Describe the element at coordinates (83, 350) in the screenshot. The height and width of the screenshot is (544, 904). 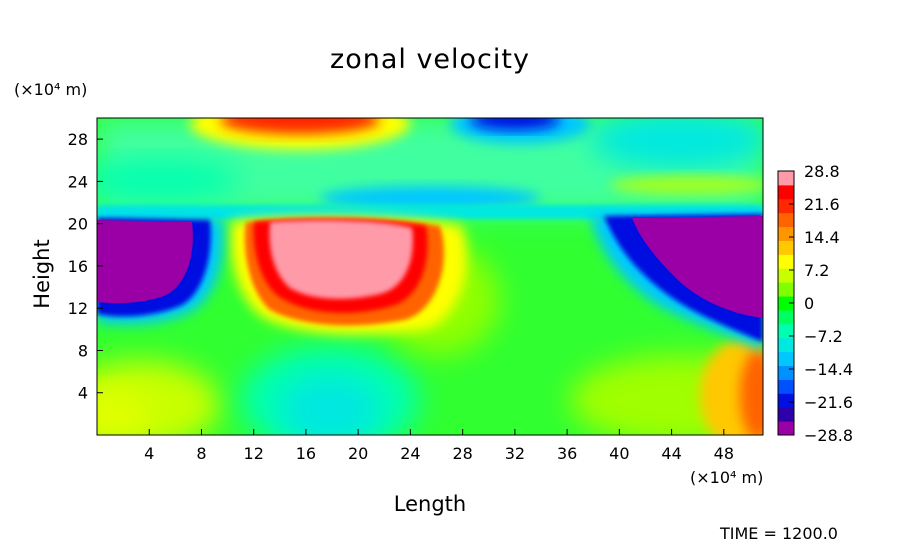
I see `y-tick-label: 8` at that location.